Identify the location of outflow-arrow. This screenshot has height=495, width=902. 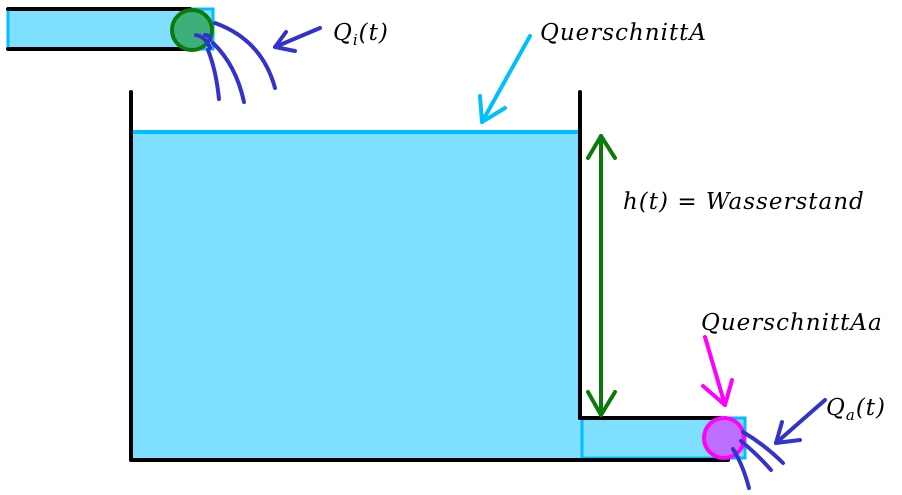
(800, 421).